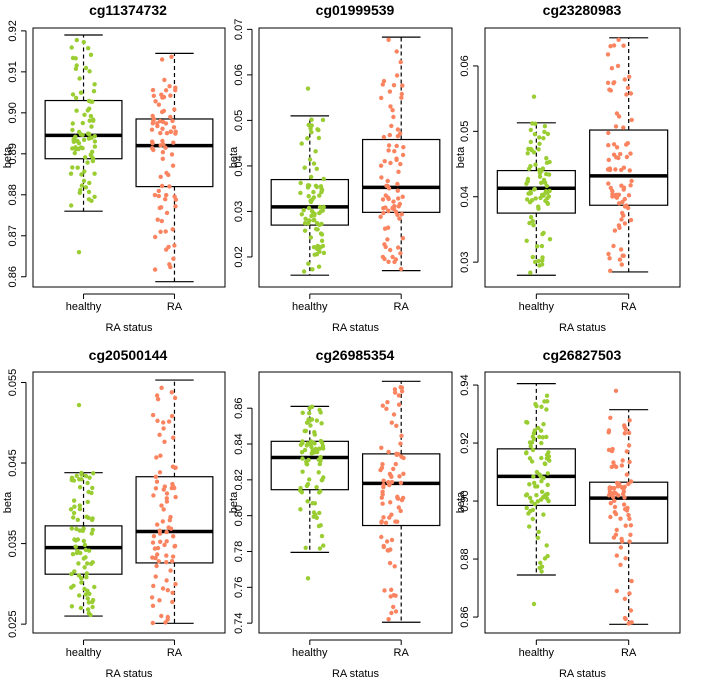  I want to click on x-tick-label-healthy: healthy, so click(84, 653).